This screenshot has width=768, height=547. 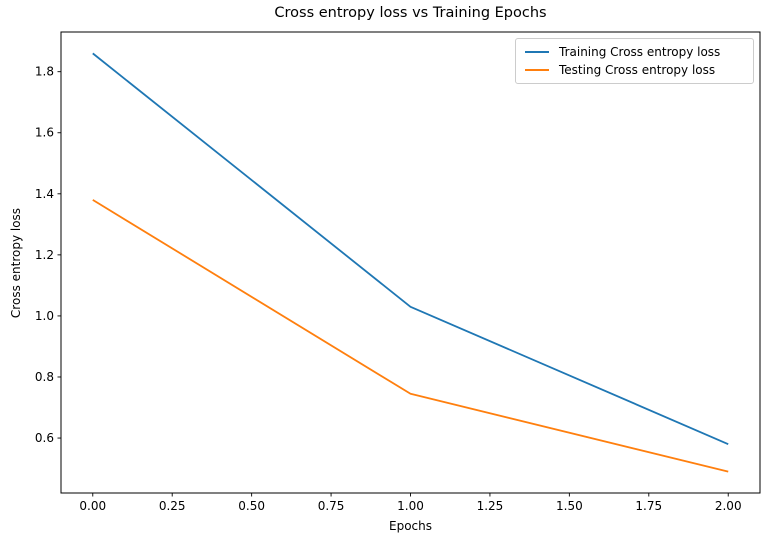 I want to click on x-tick-label: 0.25, so click(x=172, y=506).